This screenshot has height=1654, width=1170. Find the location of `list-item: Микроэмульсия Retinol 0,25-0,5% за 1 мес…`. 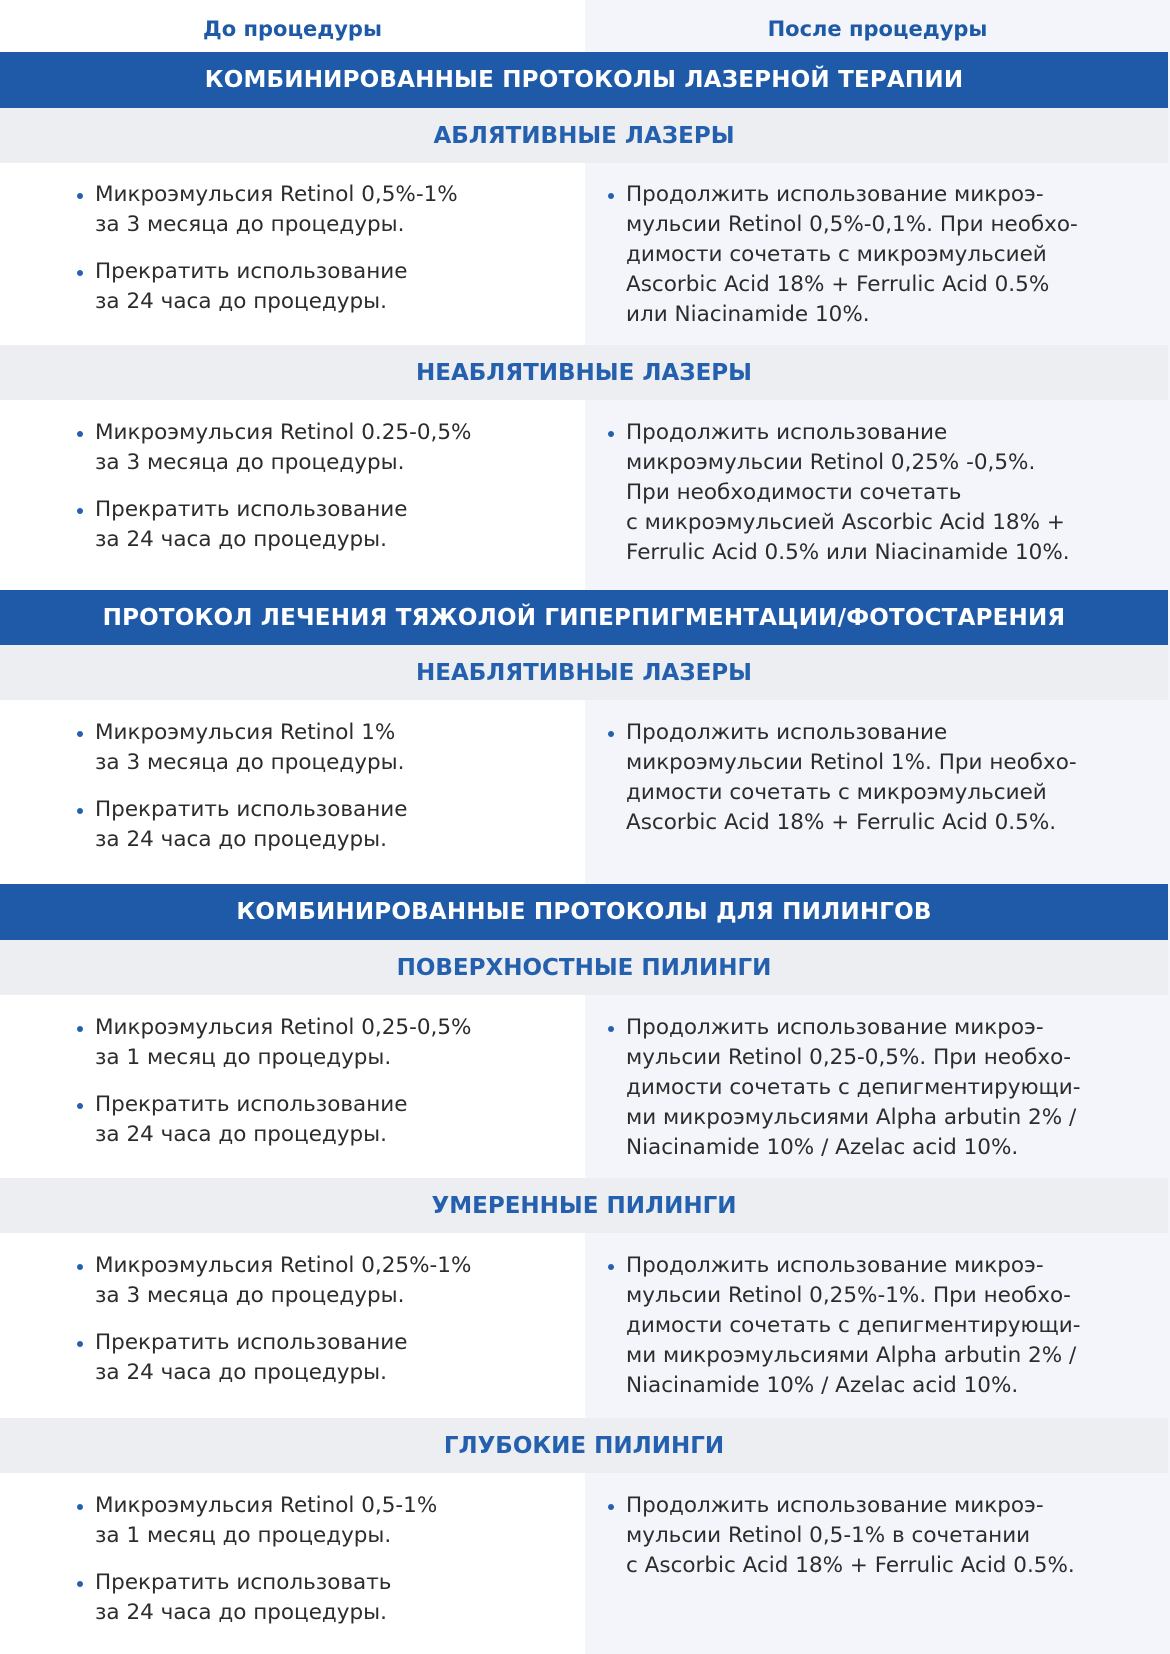

list-item: Микроэмульсия Retinol 0,25-0,5% за 1 мес… is located at coordinates (274, 1043).